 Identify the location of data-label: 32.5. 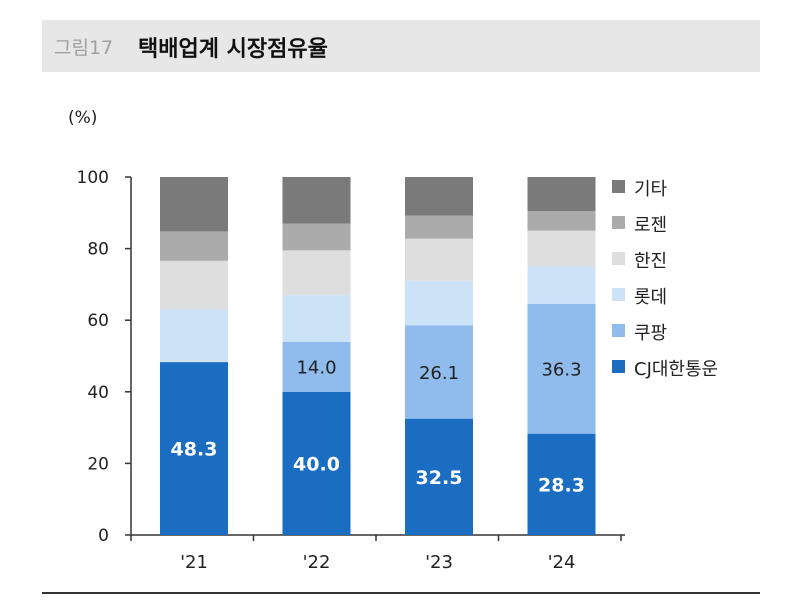
(439, 478).